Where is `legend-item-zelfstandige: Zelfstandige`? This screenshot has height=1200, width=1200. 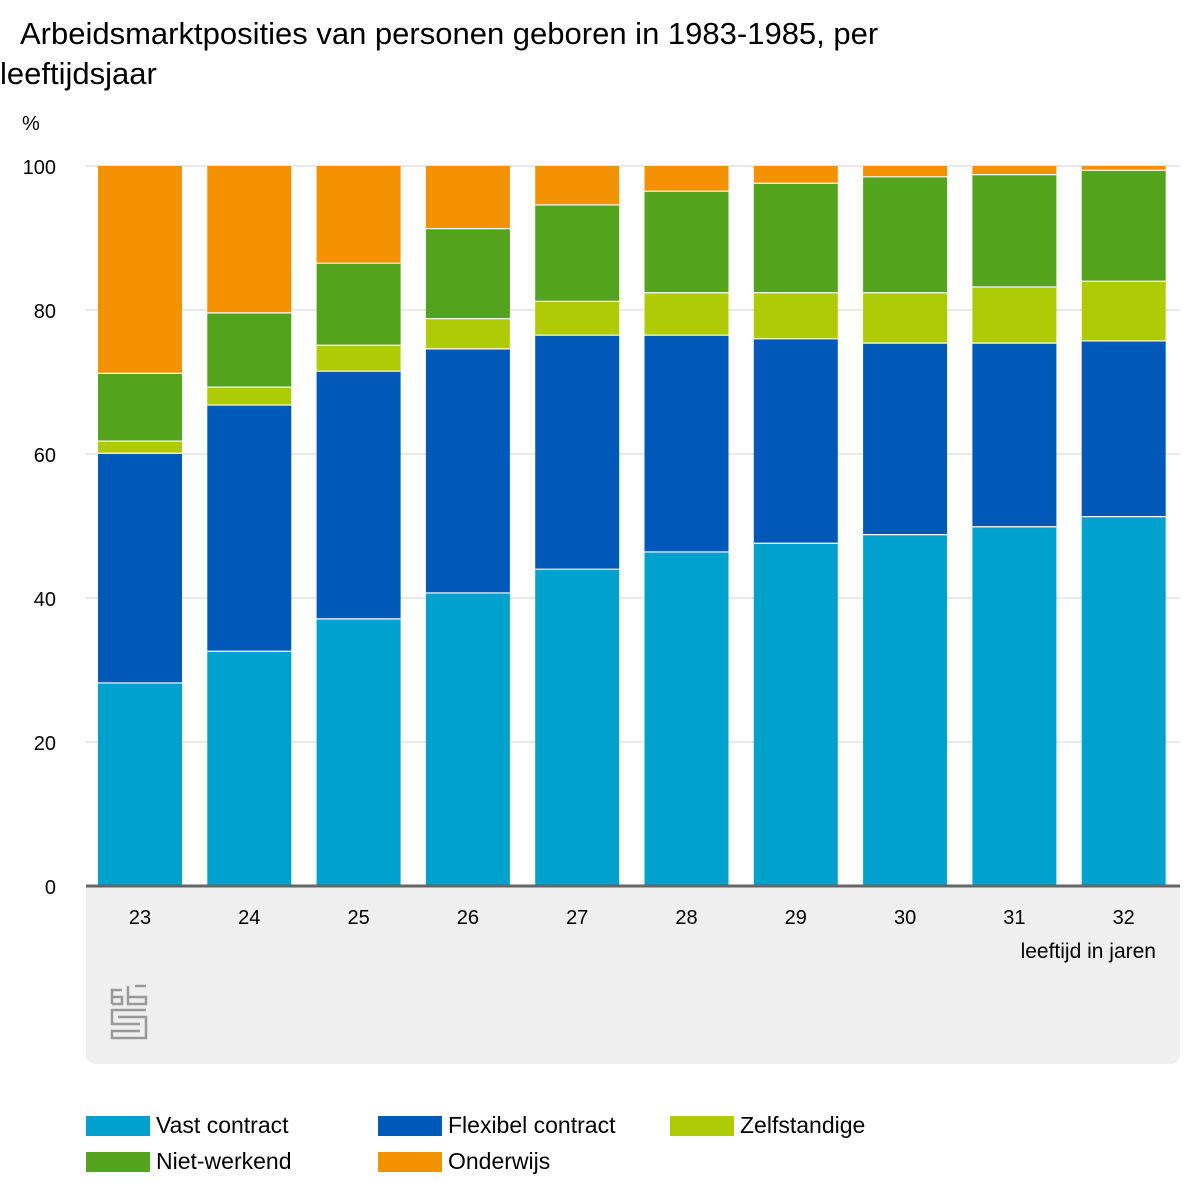 legend-item-zelfstandige: Zelfstandige is located at coordinates (767, 1125).